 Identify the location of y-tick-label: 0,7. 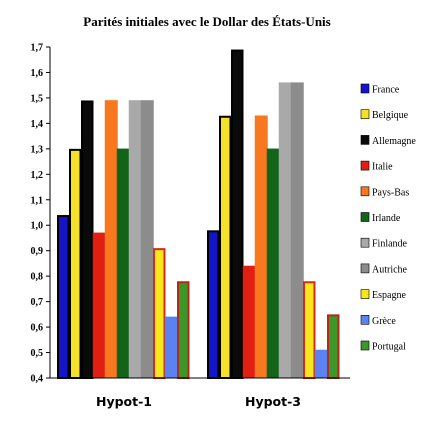
(37, 302).